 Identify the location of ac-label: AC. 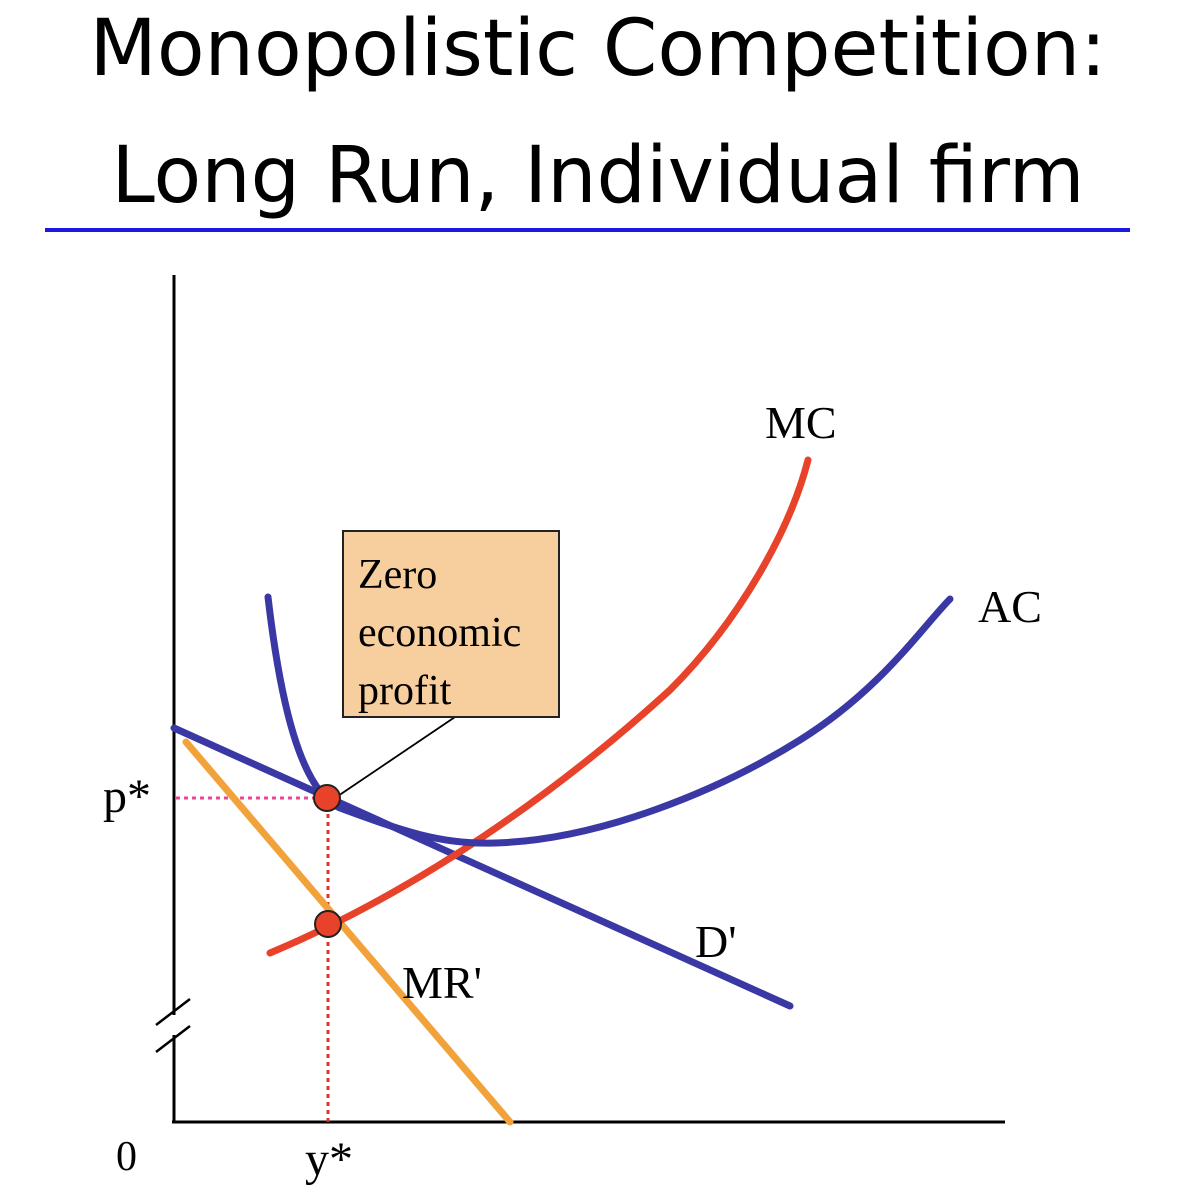
(1010, 606).